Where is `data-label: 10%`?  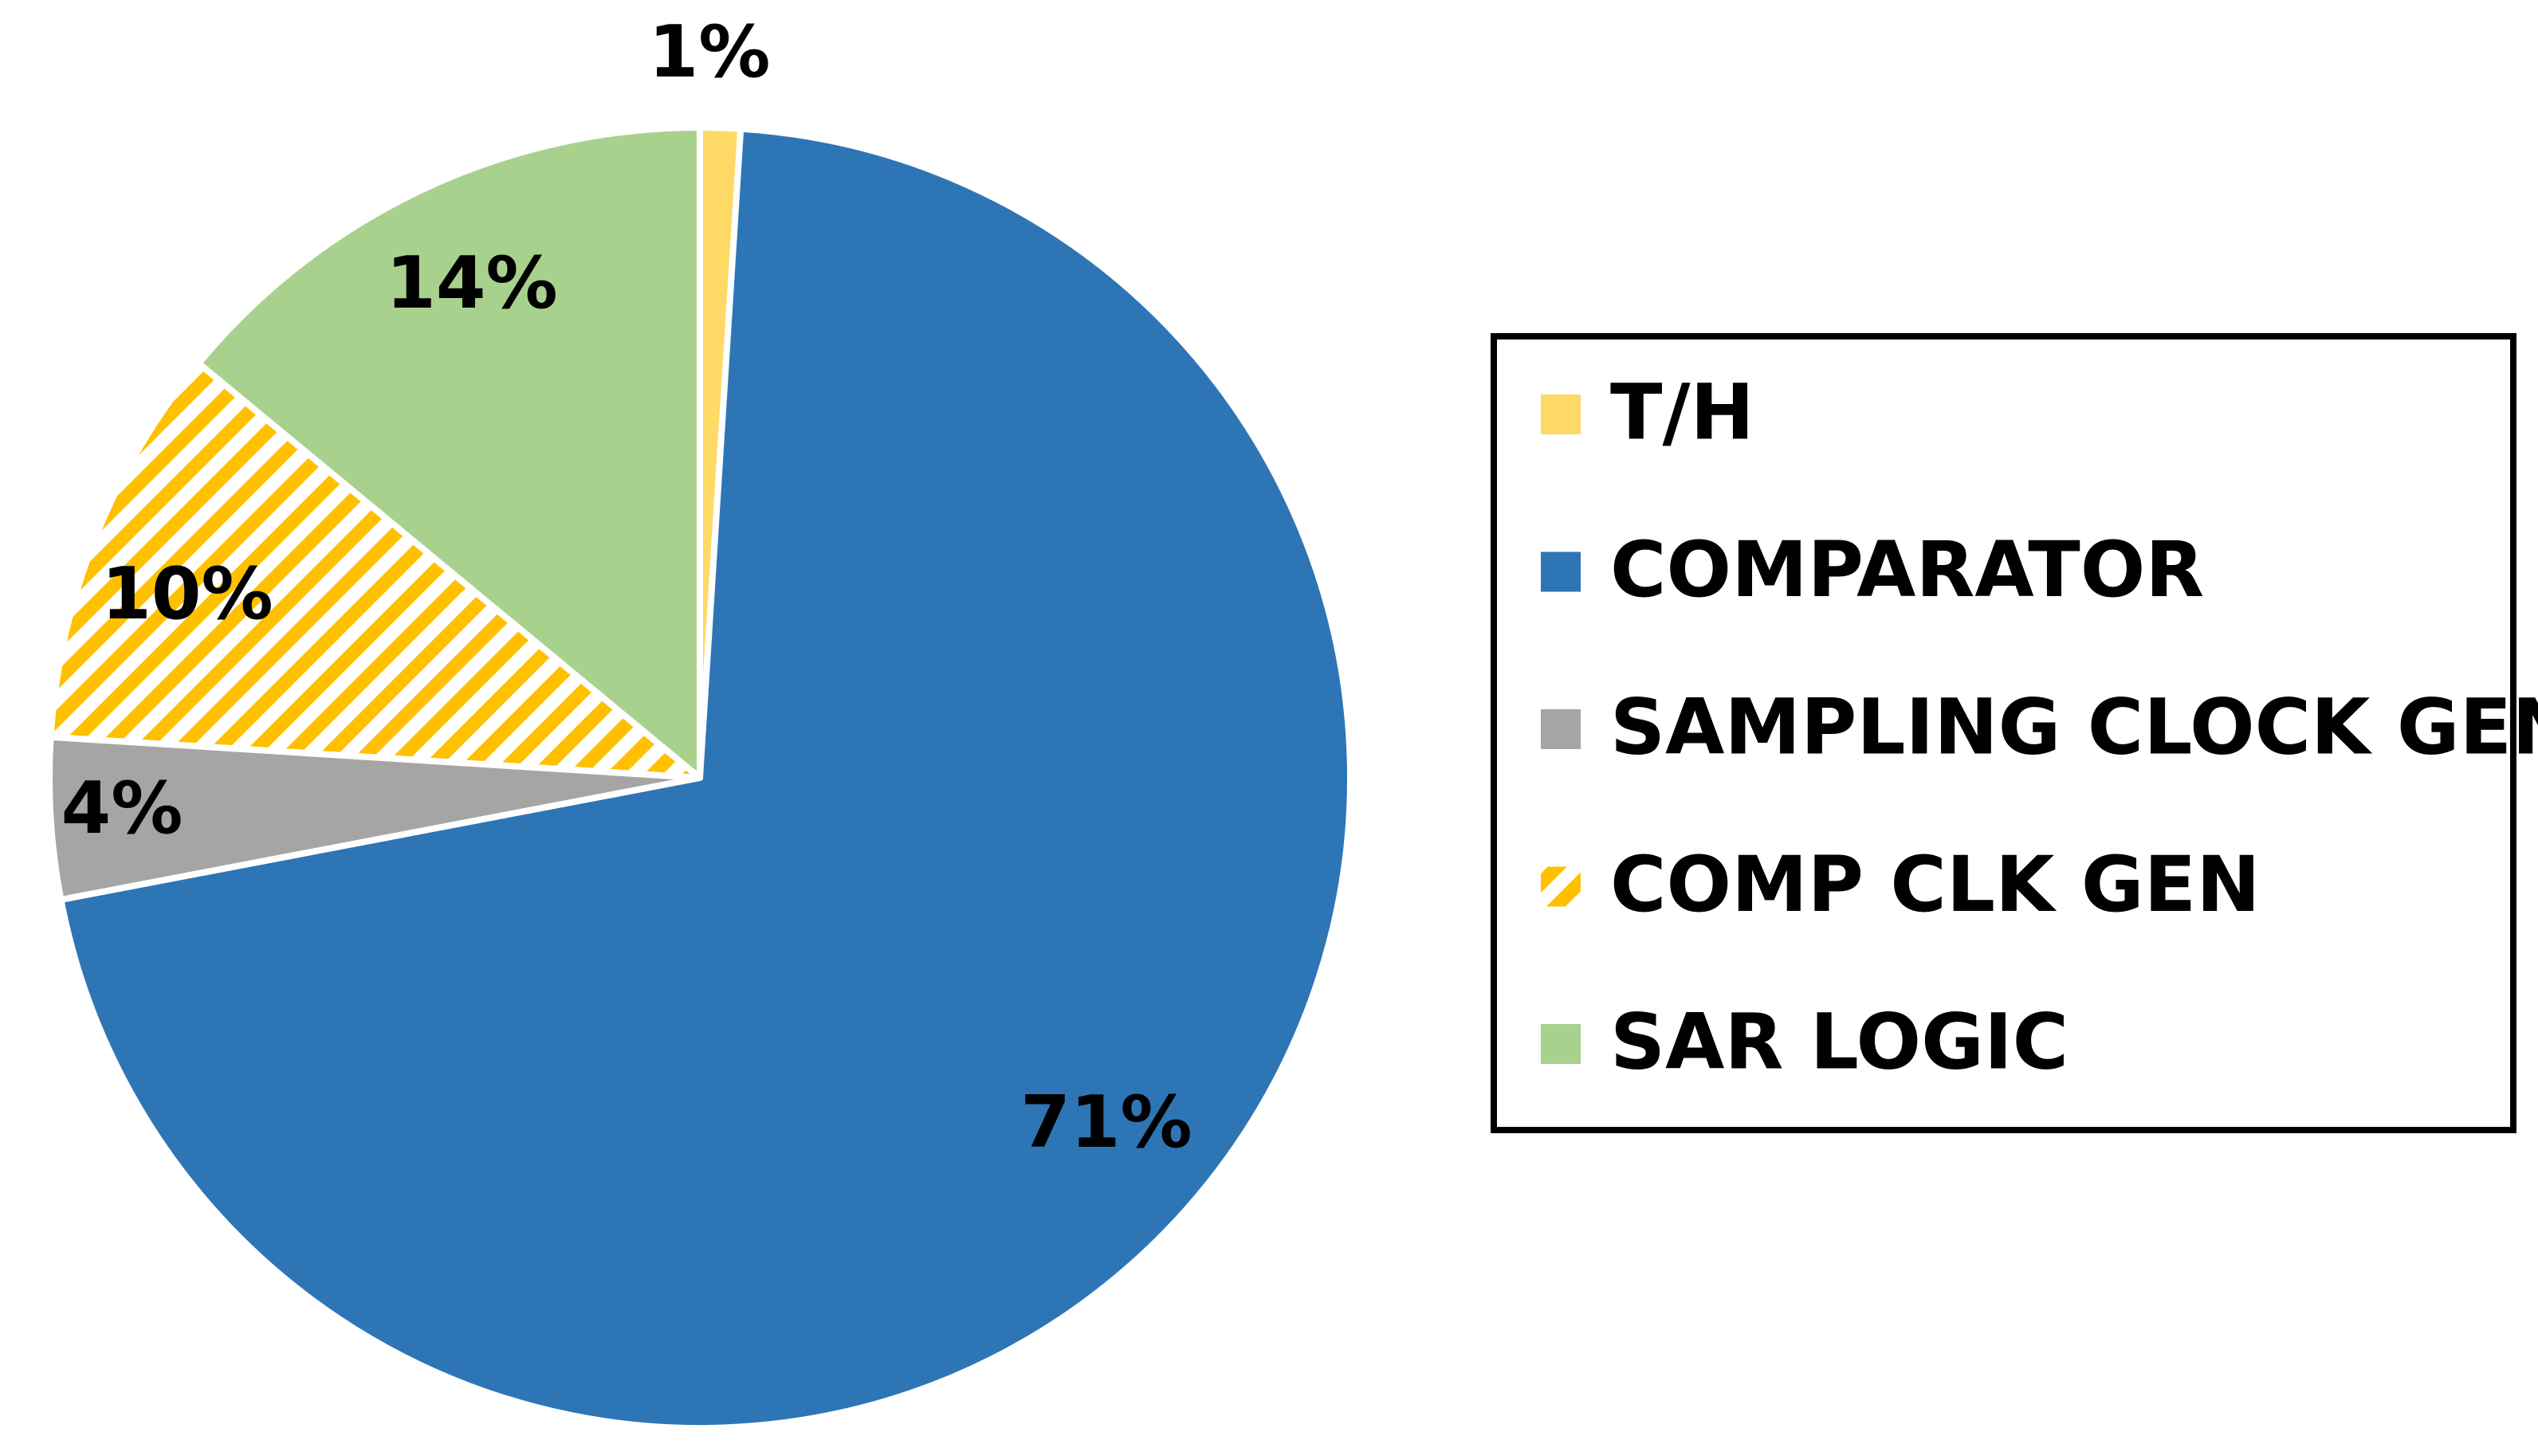
data-label: 10% is located at coordinates (187, 594).